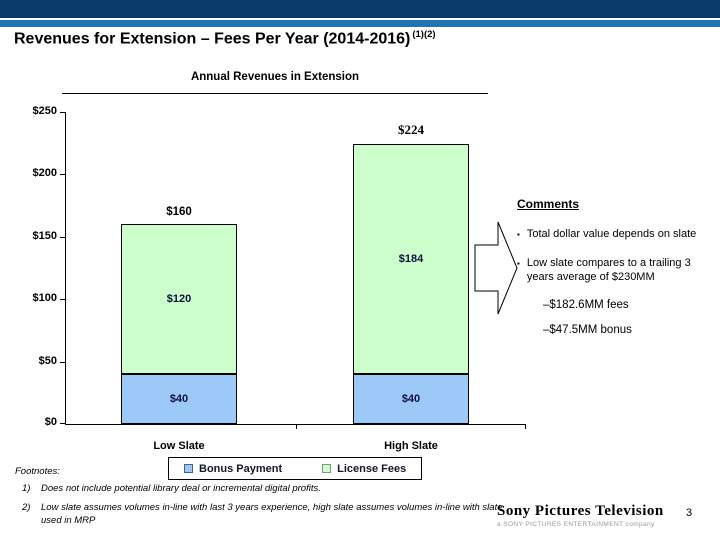 This screenshot has width=720, height=540. Describe the element at coordinates (179, 212) in the screenshot. I see `bar-total-label: $160` at that location.